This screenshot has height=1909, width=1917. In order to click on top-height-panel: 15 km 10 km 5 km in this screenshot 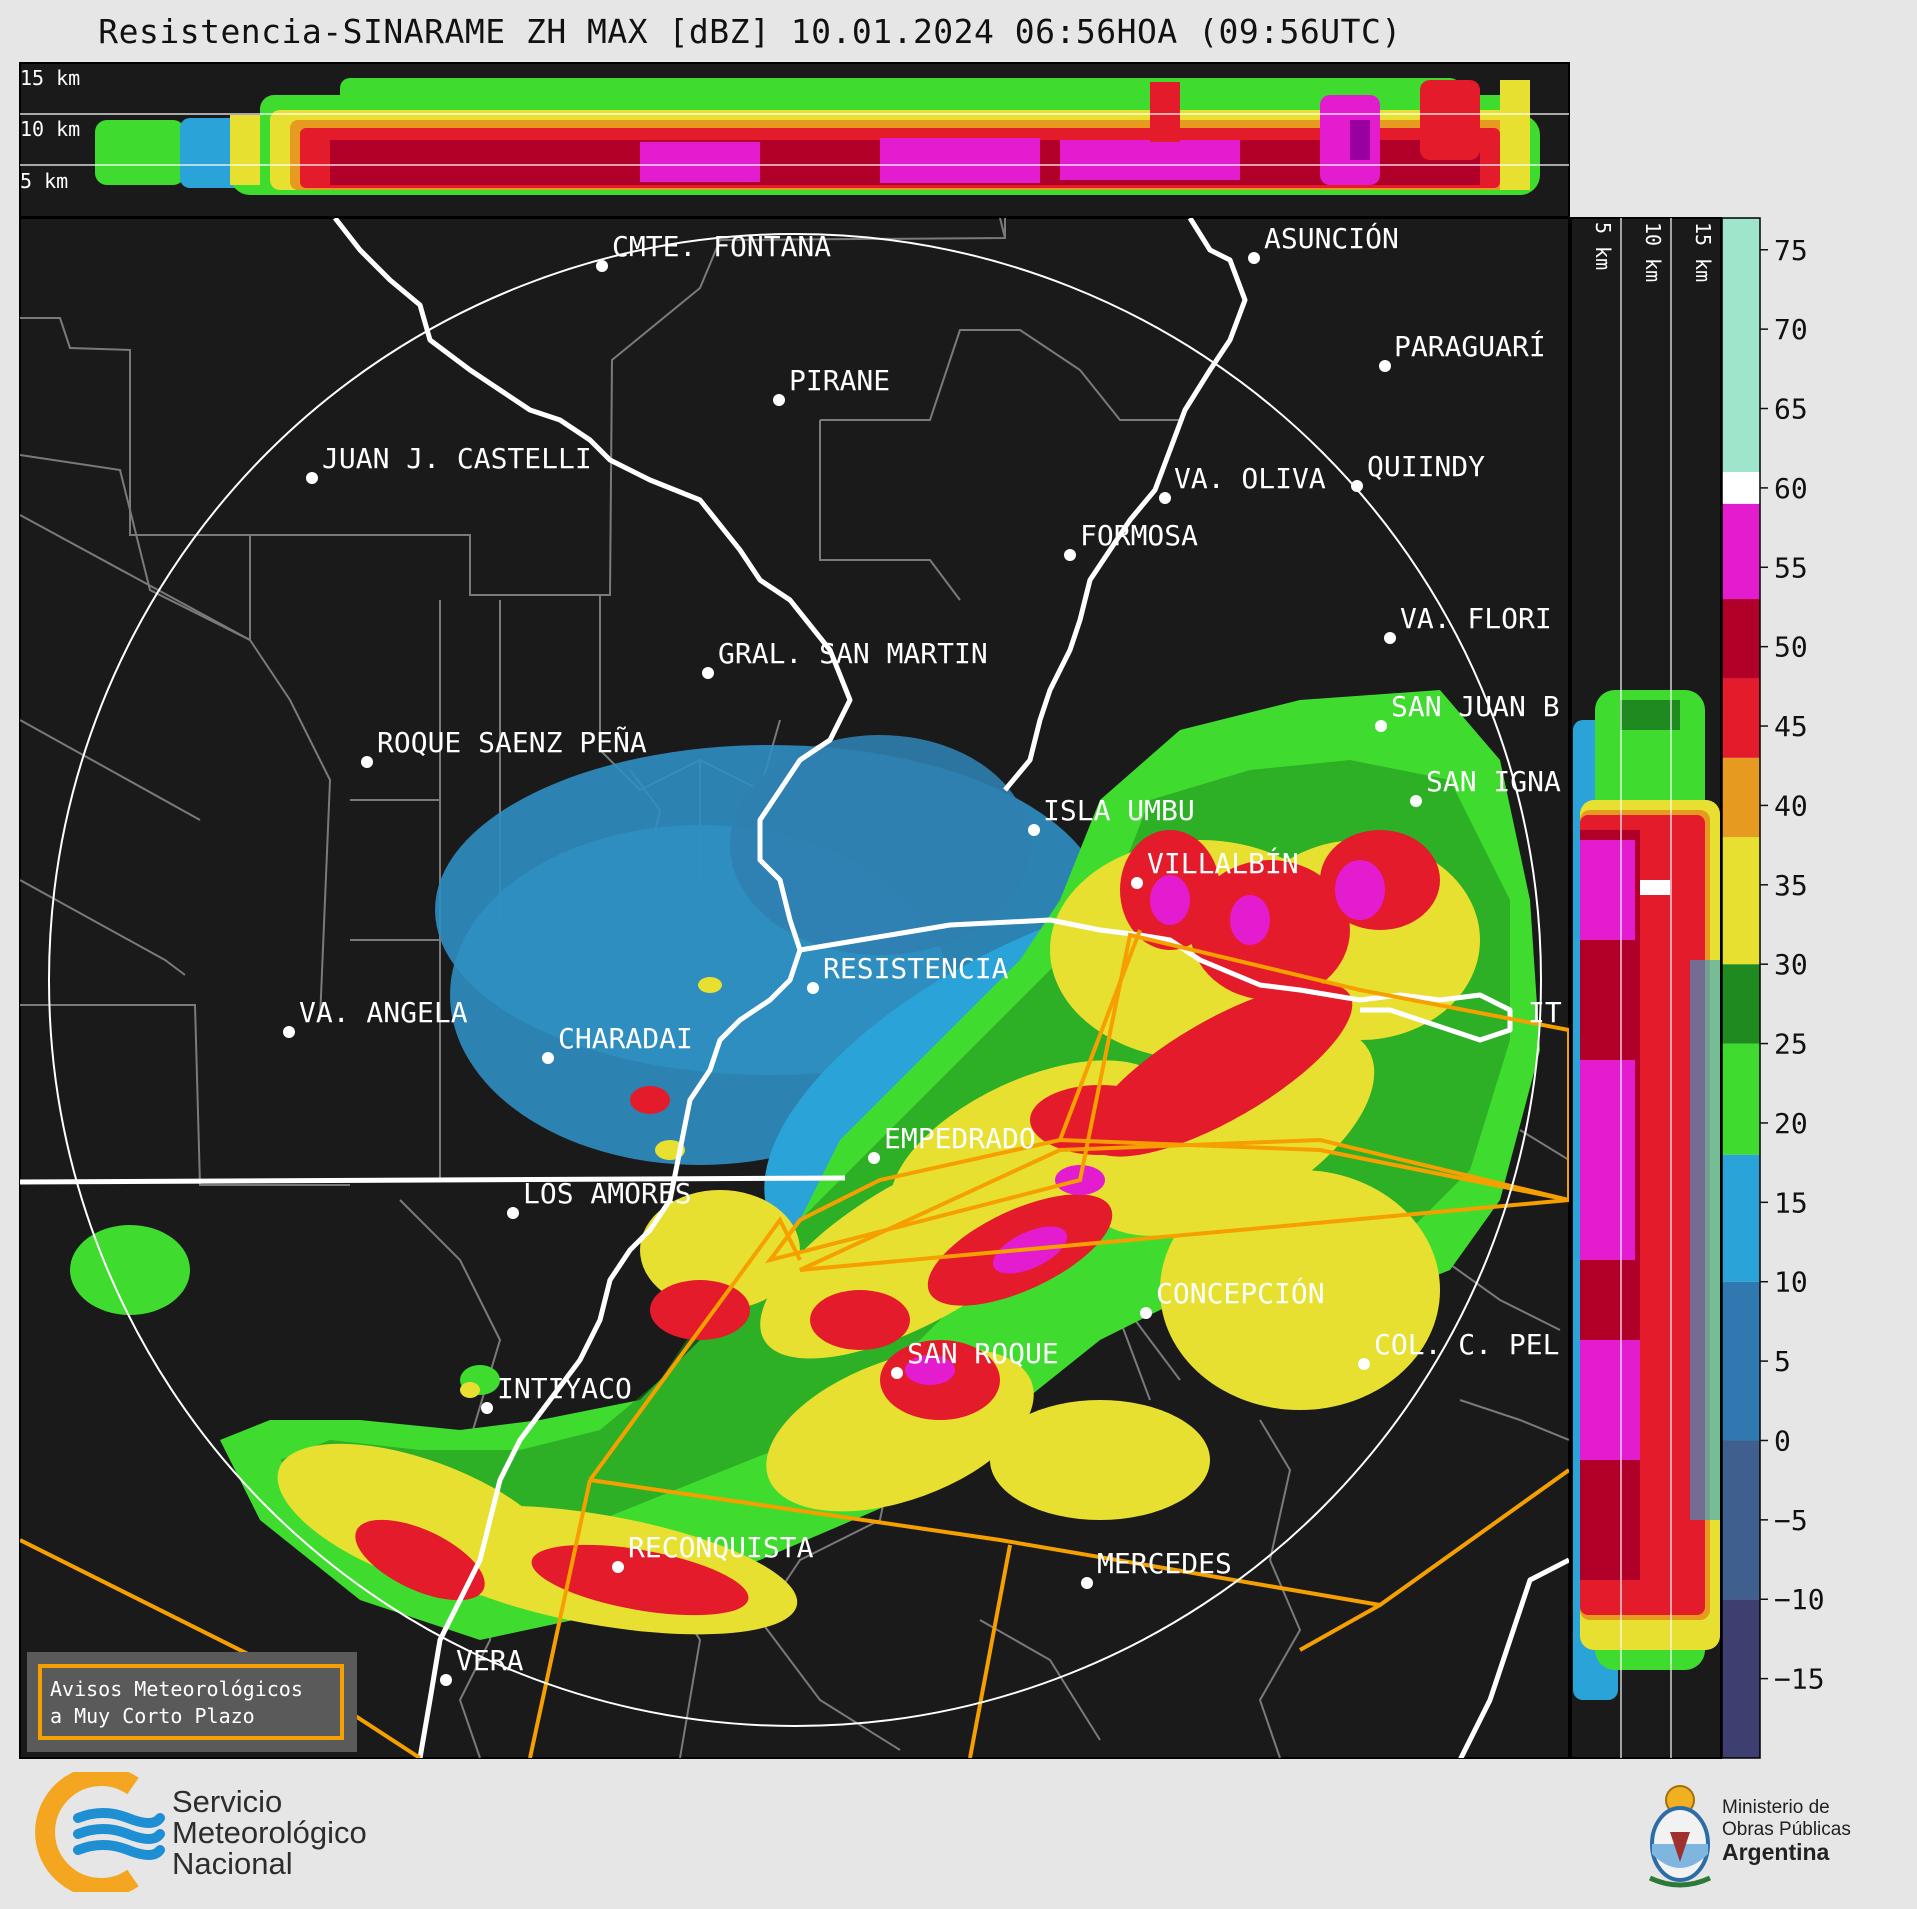, I will do `click(794, 140)`.